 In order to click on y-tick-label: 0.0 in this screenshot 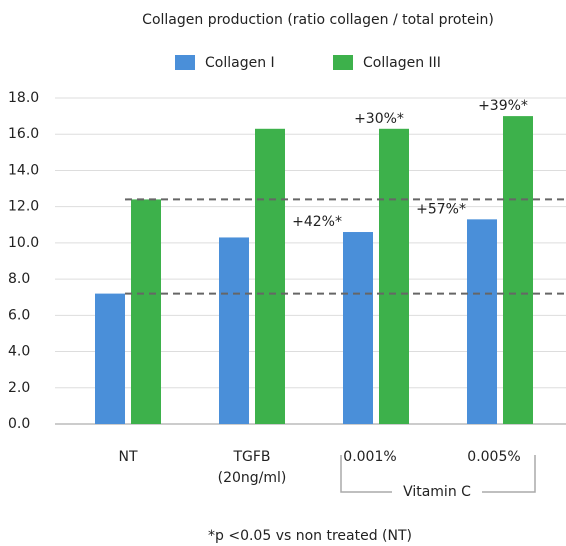, I will do `click(19, 424)`.